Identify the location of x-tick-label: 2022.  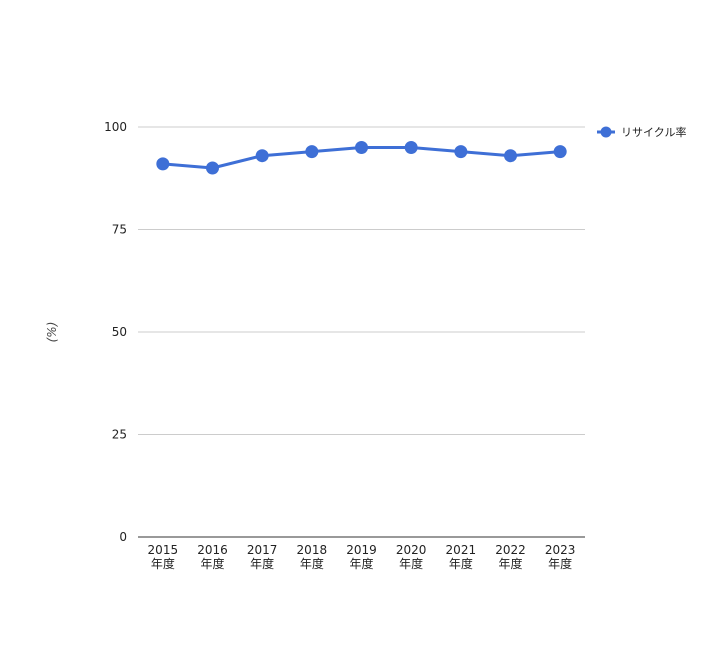
(510, 550).